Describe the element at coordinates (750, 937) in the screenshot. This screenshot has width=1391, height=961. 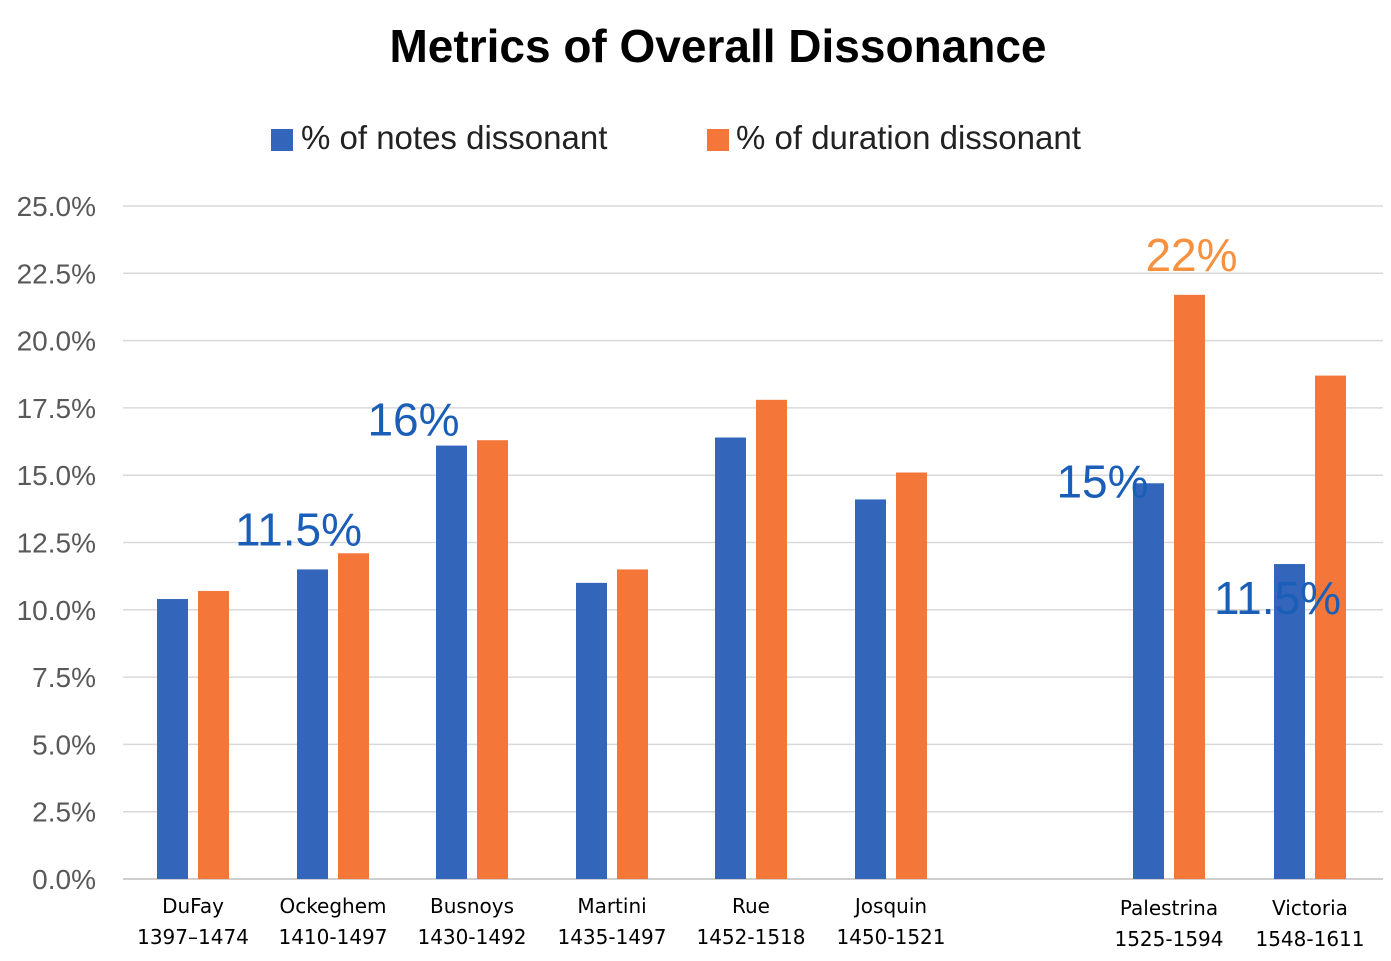
I see `category-years: 1452-1518` at that location.